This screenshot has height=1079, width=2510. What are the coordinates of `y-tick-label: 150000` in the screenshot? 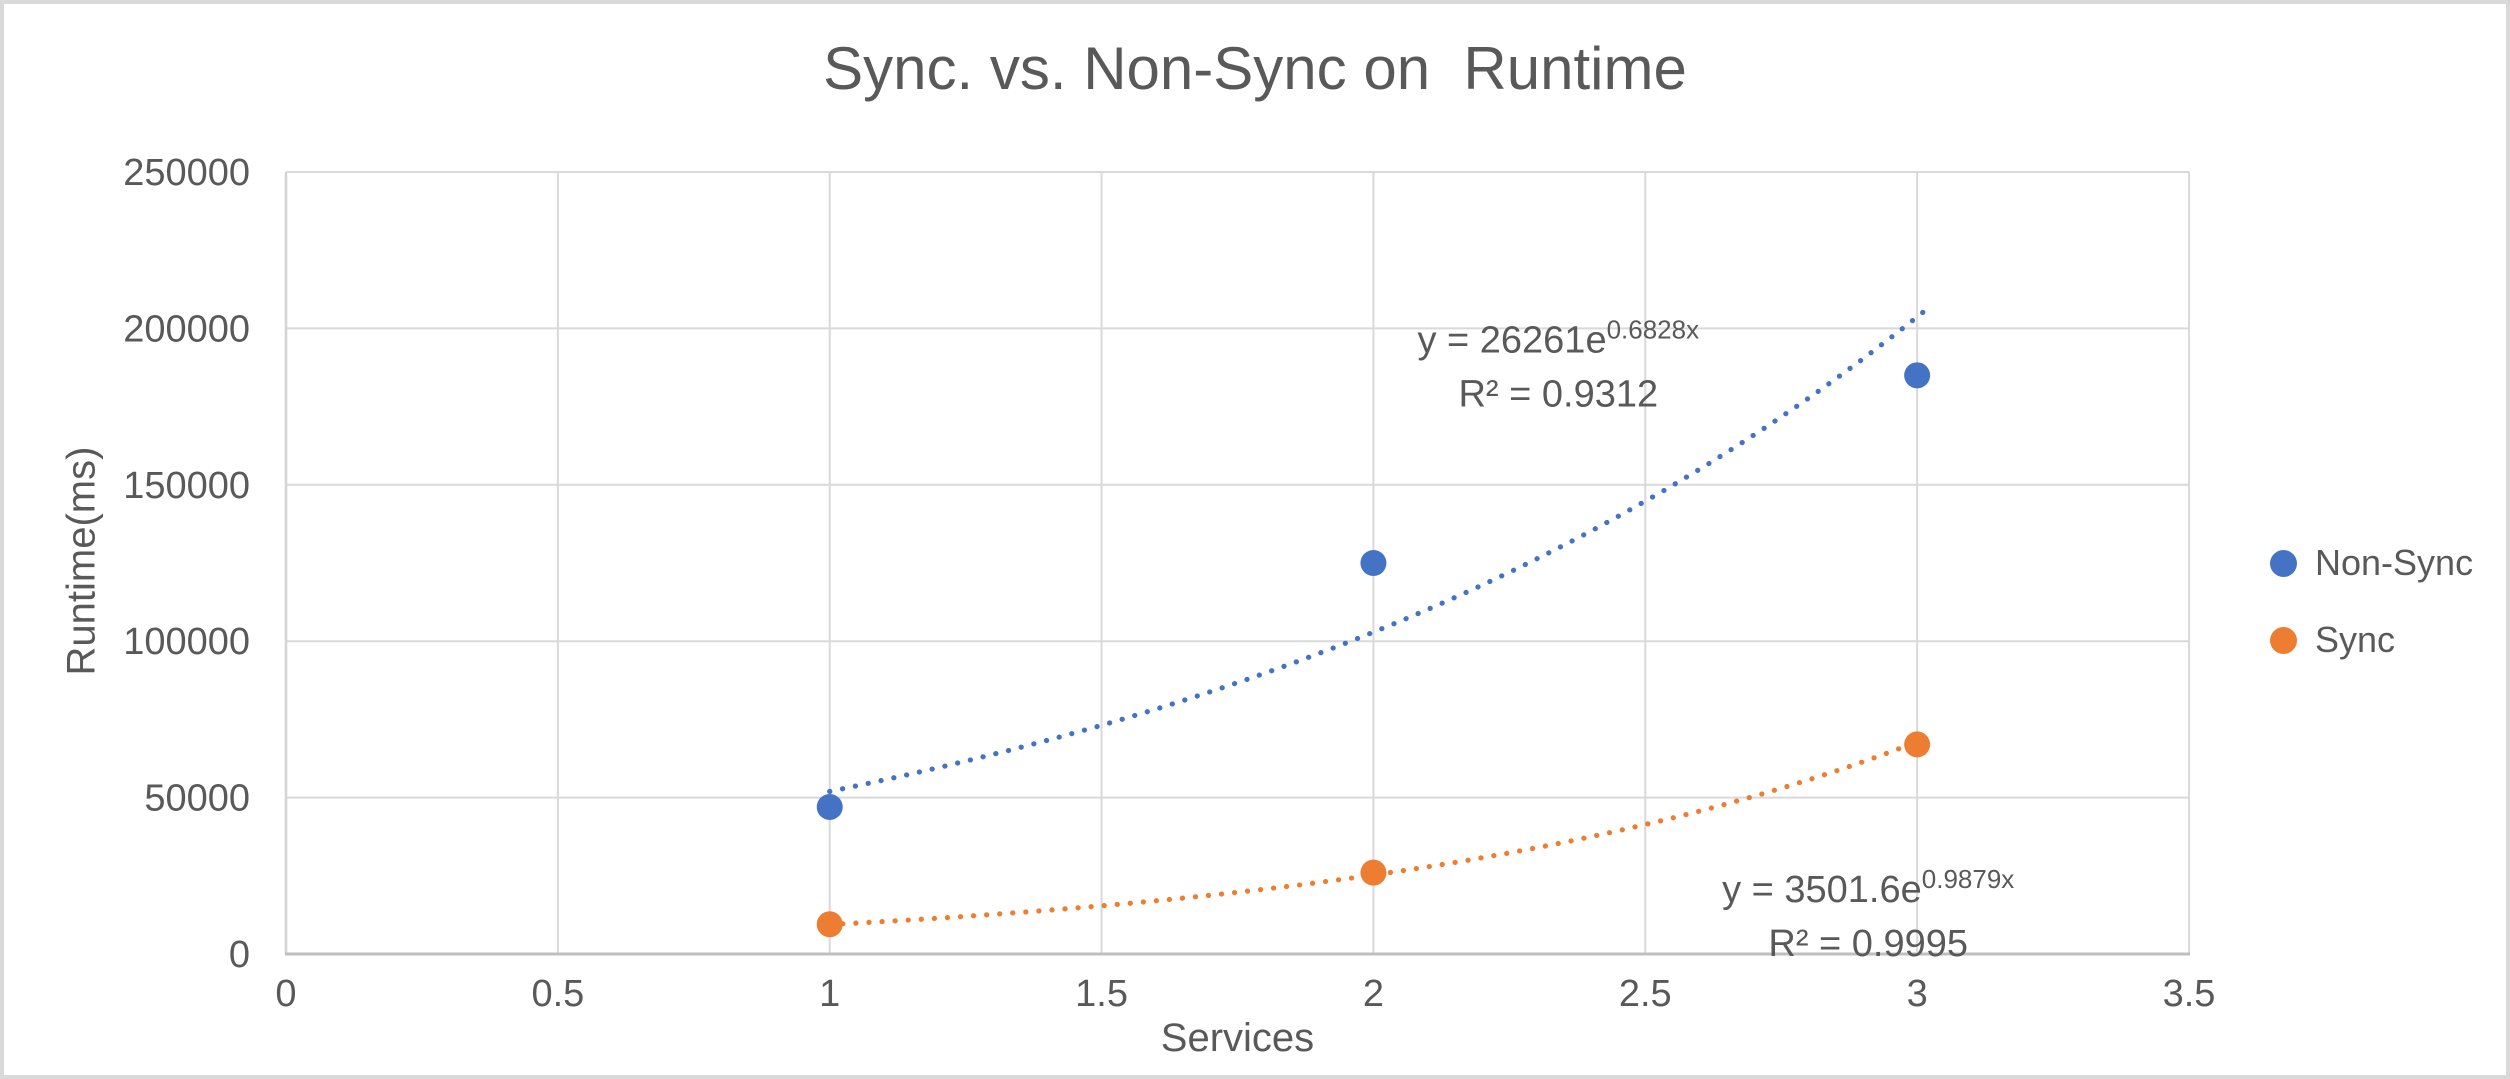 It's located at (186, 486).